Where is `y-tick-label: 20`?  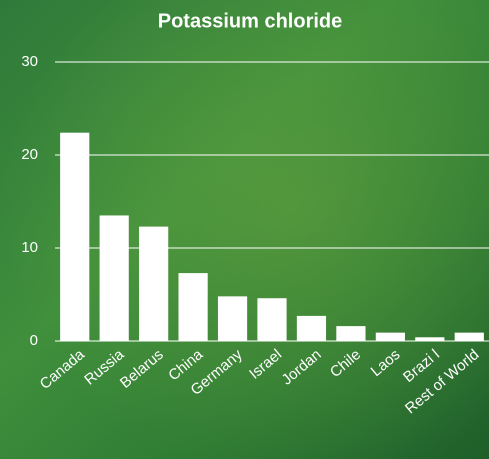 y-tick-label: 20 is located at coordinates (29, 154).